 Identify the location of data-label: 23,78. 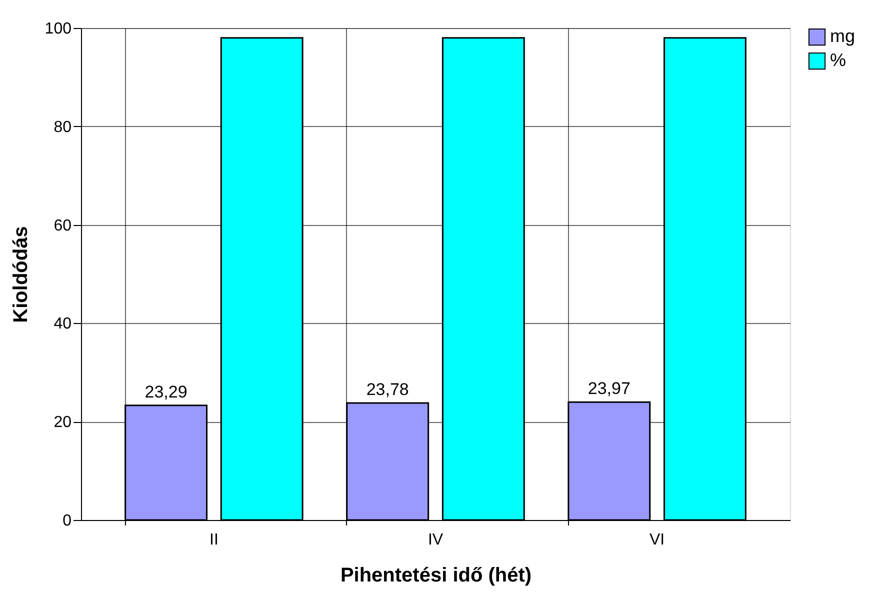
(387, 389).